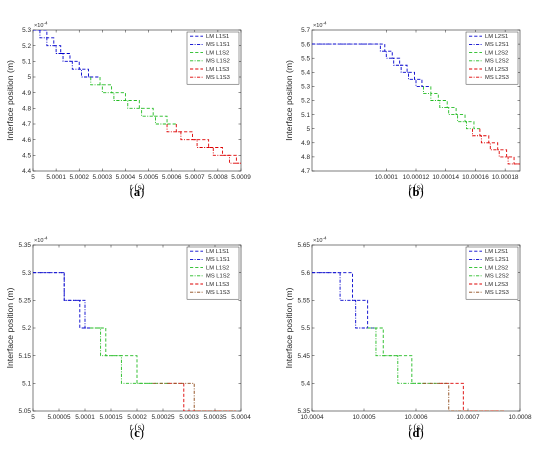  I want to click on y-tick-label: 5.7, so click(305, 30).